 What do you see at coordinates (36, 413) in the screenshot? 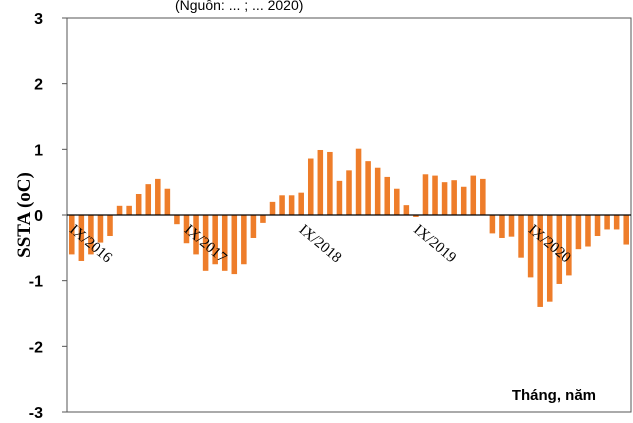
I see `y-tick-label: -3` at bounding box center [36, 413].